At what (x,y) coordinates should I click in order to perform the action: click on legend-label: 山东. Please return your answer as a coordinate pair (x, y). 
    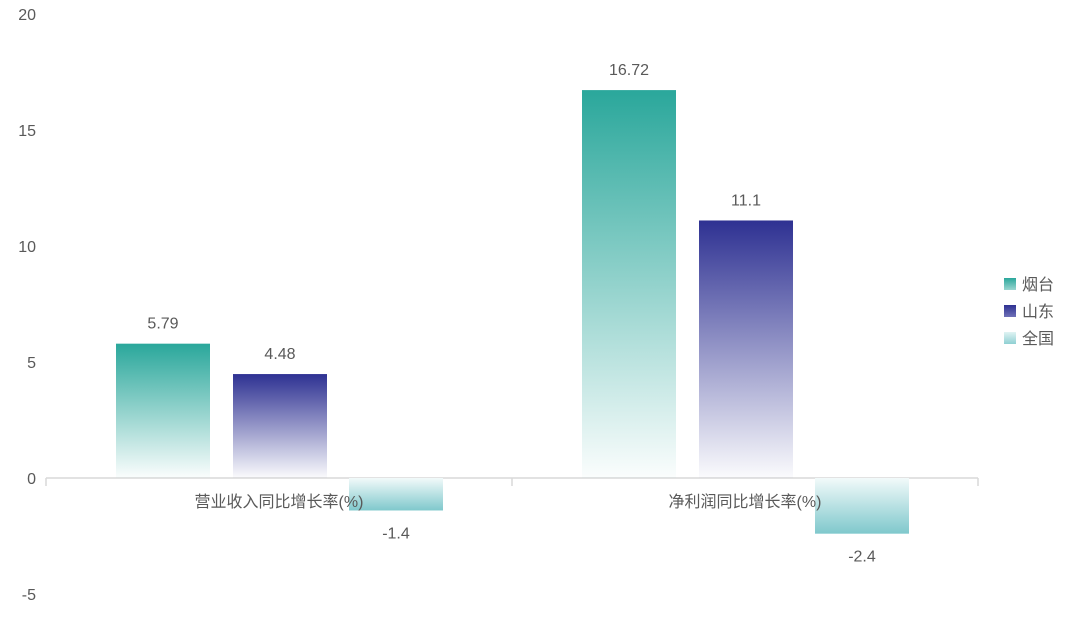
    Looking at the image, I should click on (1038, 312).